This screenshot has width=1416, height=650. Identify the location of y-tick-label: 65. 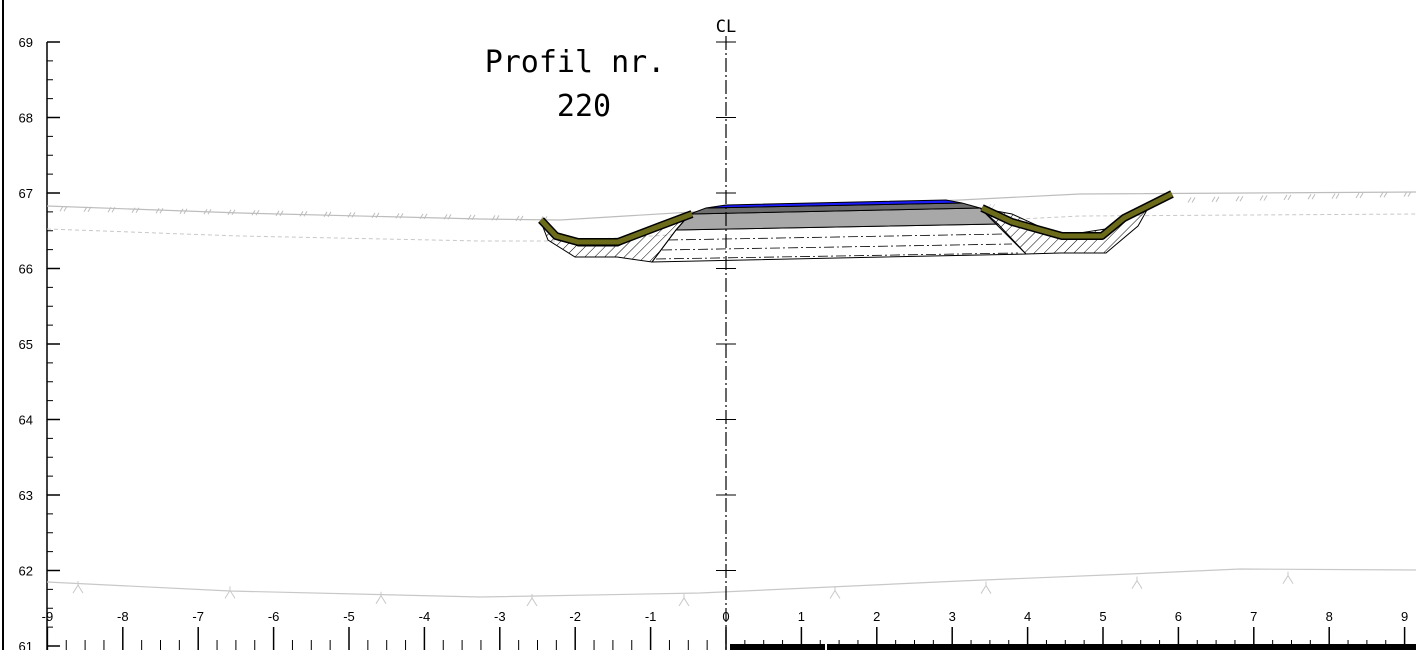
(26, 344).